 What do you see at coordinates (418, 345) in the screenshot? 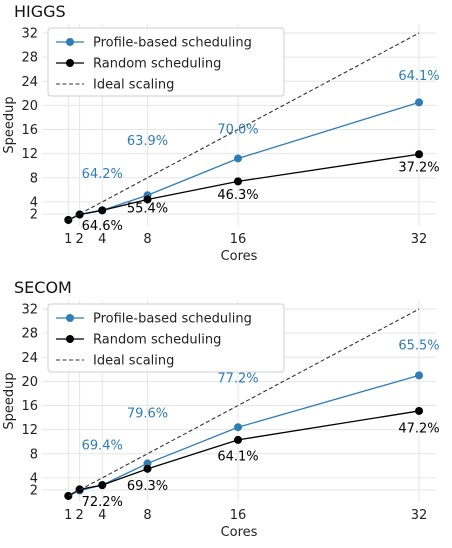
I see `annotation-label: 65.5%` at bounding box center [418, 345].